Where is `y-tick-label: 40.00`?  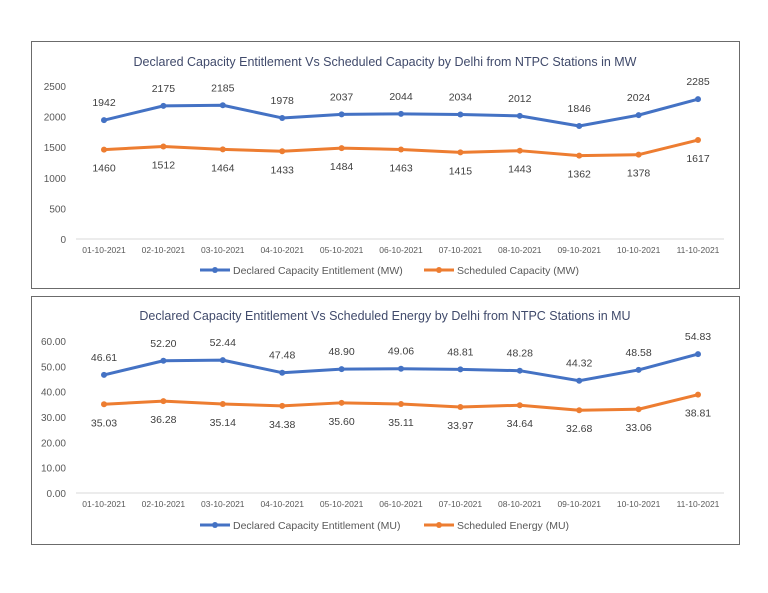
y-tick-label: 40.00 is located at coordinates (53, 393).